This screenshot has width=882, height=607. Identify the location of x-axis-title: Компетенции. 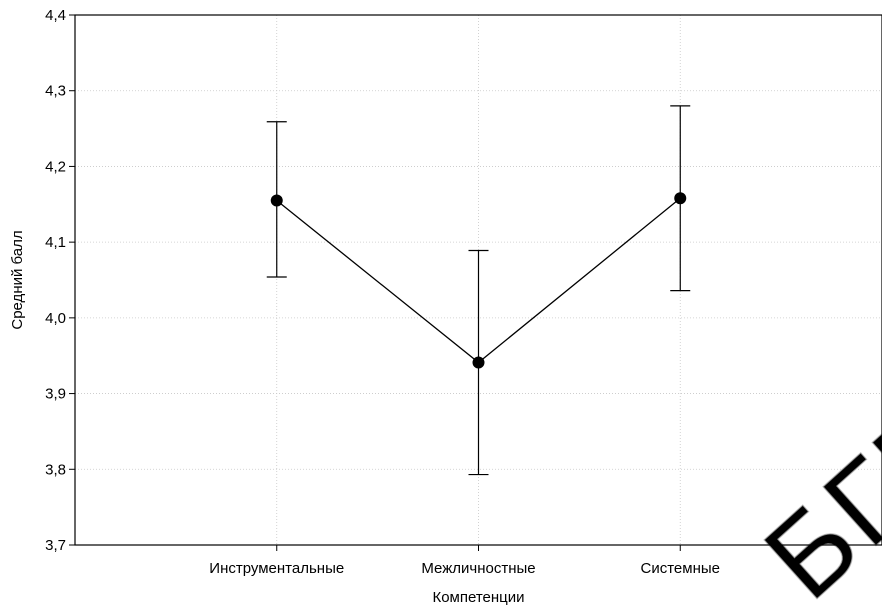
(478, 597).